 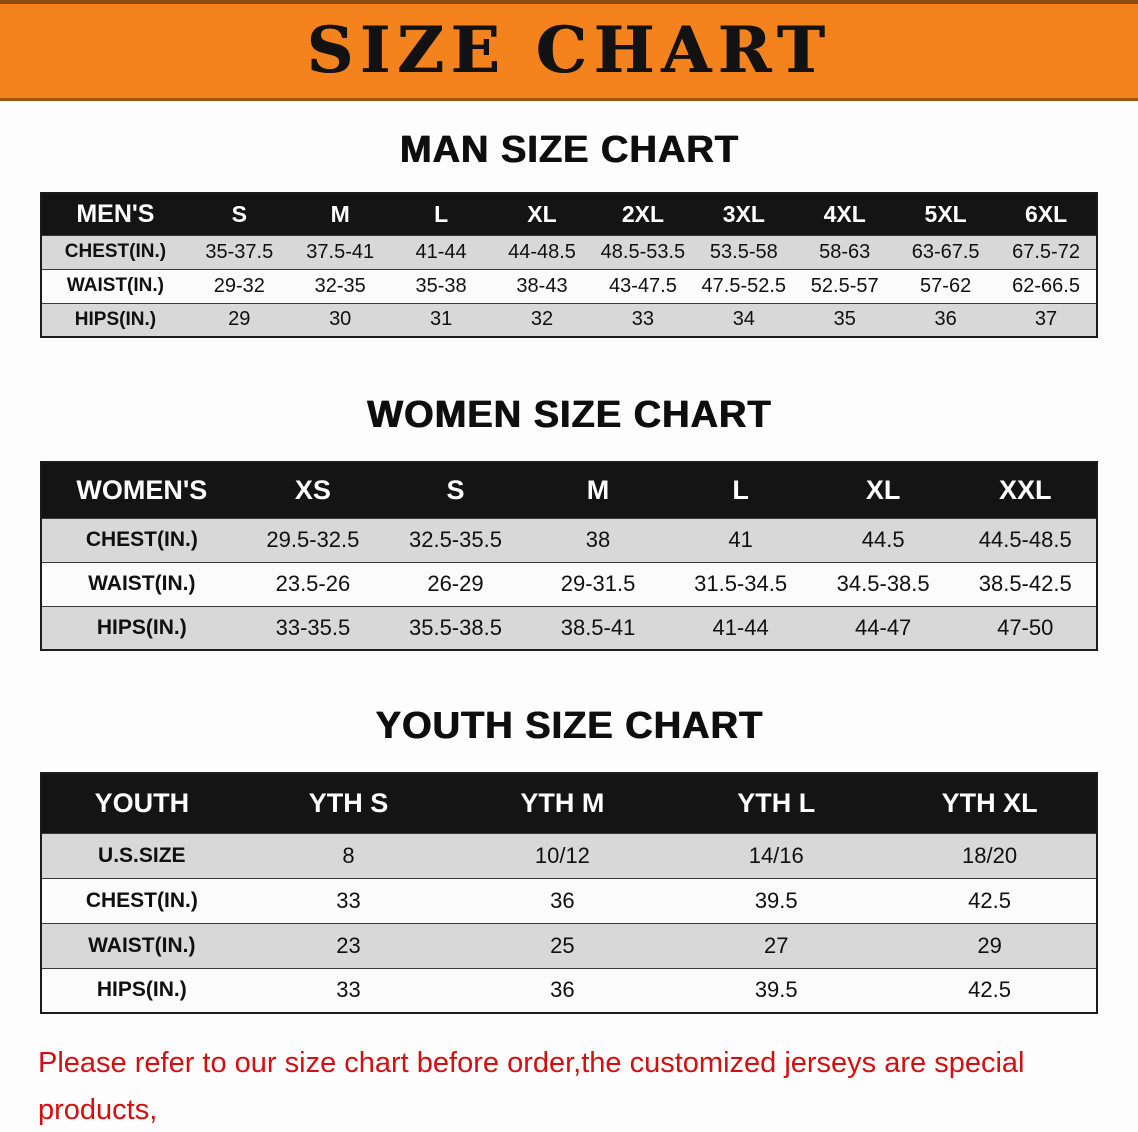 I want to click on value-cell: 32.5-35.5, so click(x=455, y=539).